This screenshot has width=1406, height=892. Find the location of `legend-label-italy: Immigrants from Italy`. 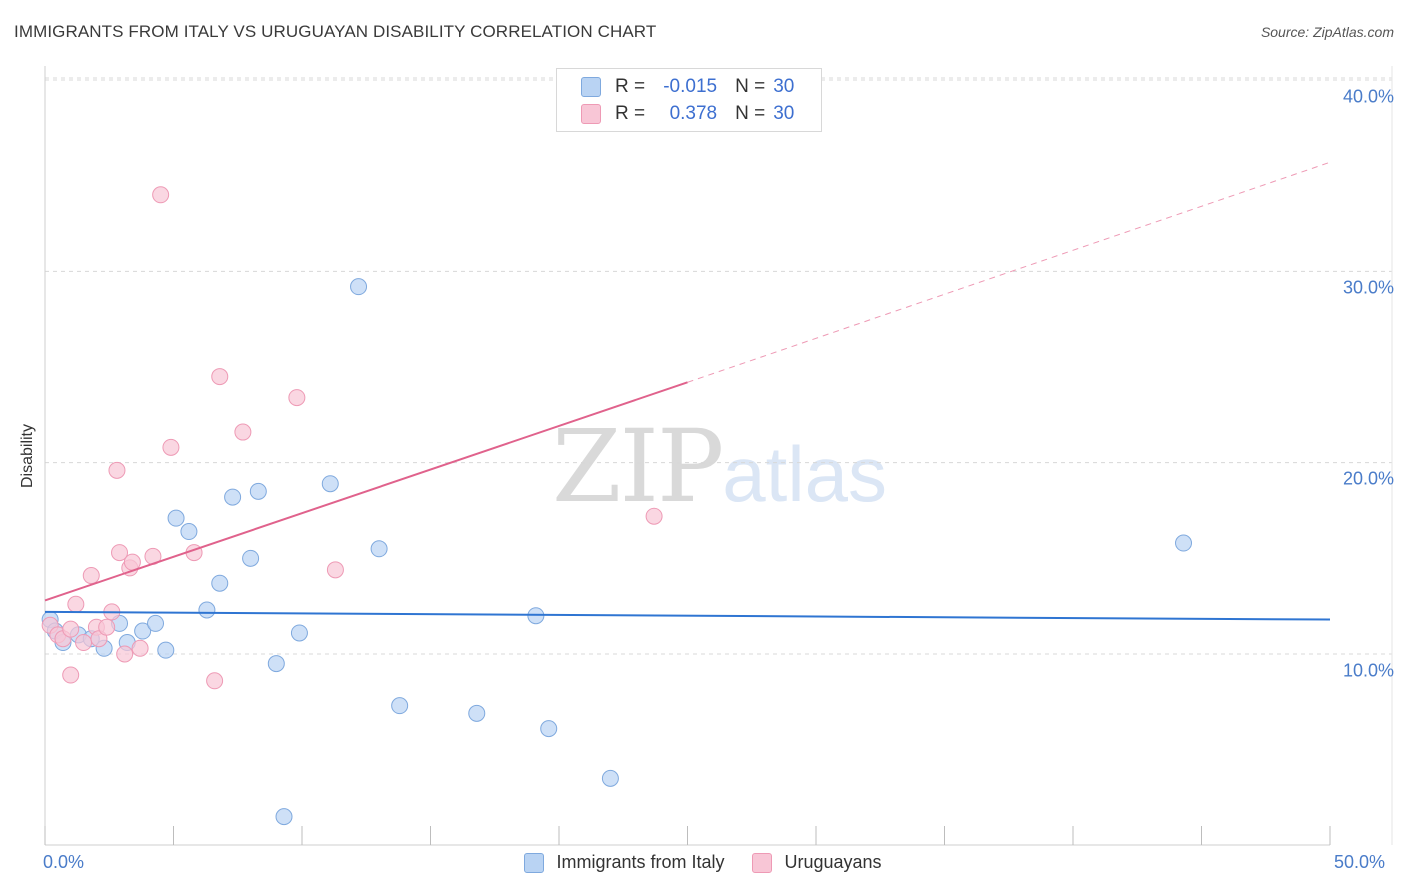

legend-label-italy: Immigrants from Italy is located at coordinates (640, 862).